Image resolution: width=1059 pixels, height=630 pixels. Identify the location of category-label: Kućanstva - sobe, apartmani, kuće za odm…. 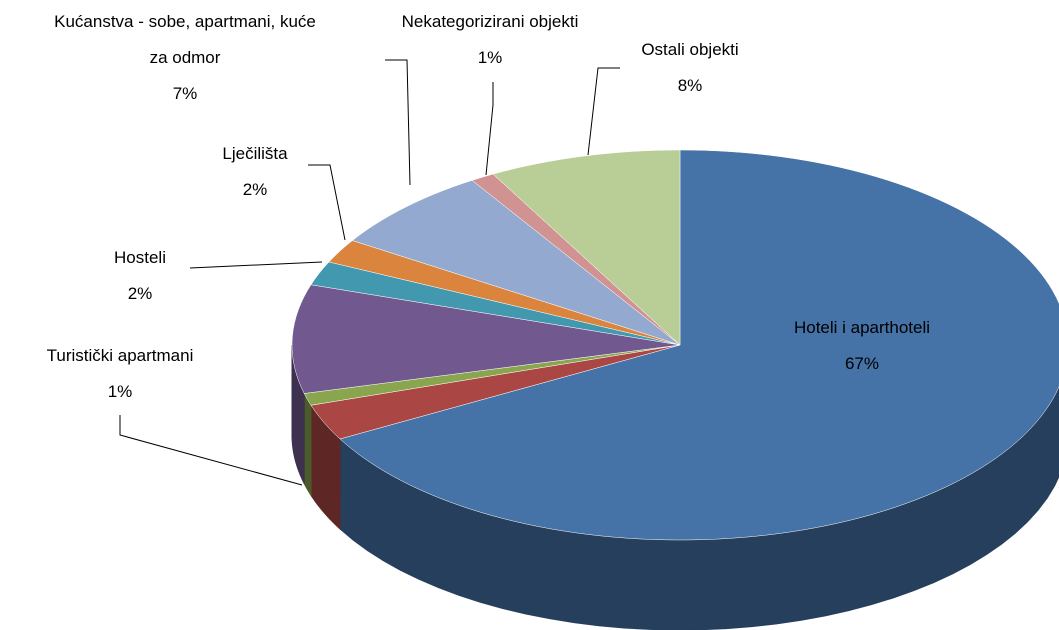
(185, 39).